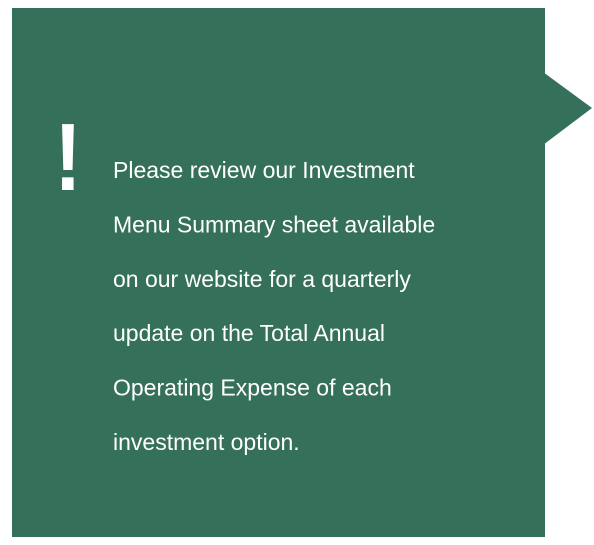 The height and width of the screenshot is (545, 594). What do you see at coordinates (264, 170) in the screenshot?
I see `text-line: Please review our Investment` at bounding box center [264, 170].